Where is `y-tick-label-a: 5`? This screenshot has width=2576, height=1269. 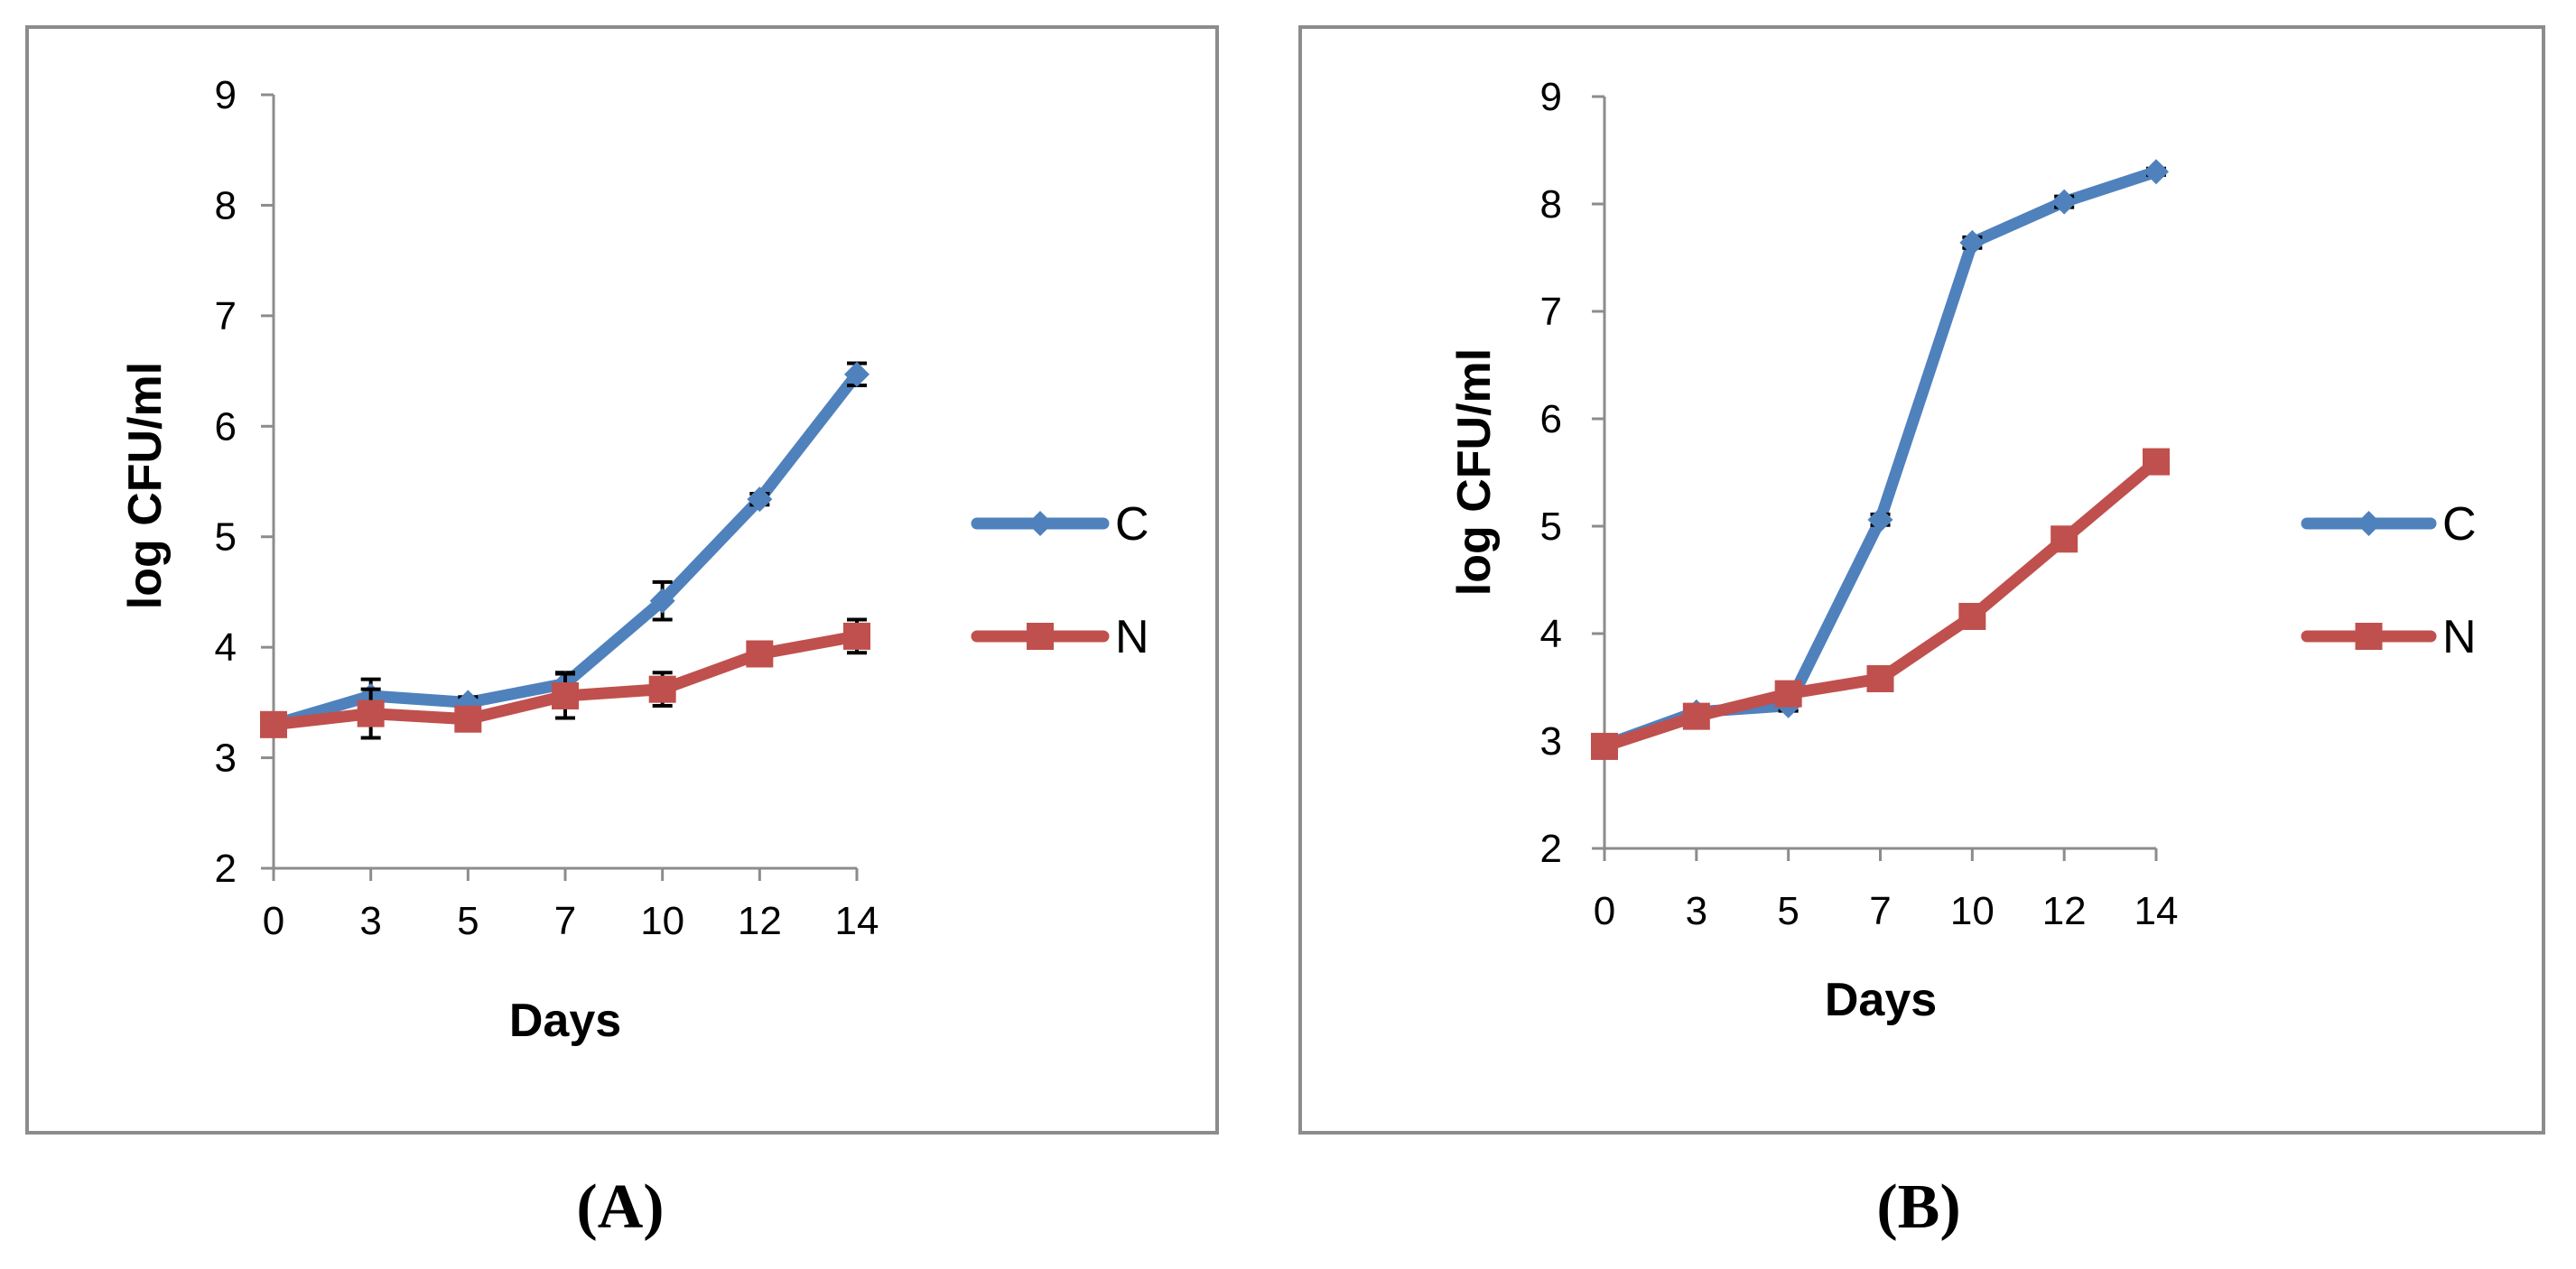 y-tick-label-a: 5 is located at coordinates (226, 537).